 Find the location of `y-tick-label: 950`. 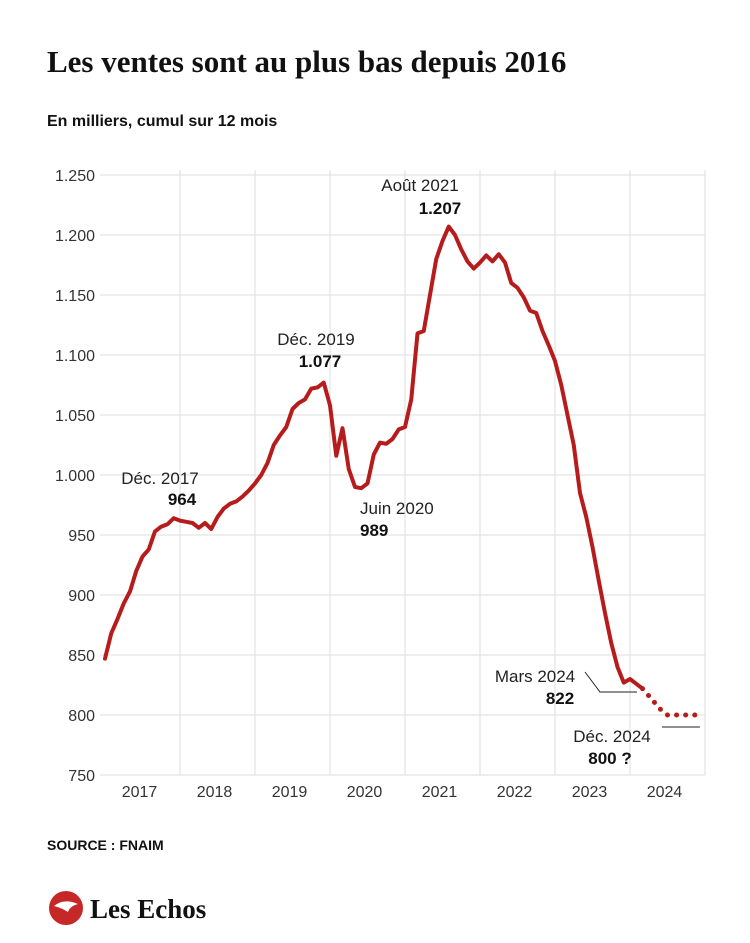

y-tick-label: 950 is located at coordinates (81, 536).